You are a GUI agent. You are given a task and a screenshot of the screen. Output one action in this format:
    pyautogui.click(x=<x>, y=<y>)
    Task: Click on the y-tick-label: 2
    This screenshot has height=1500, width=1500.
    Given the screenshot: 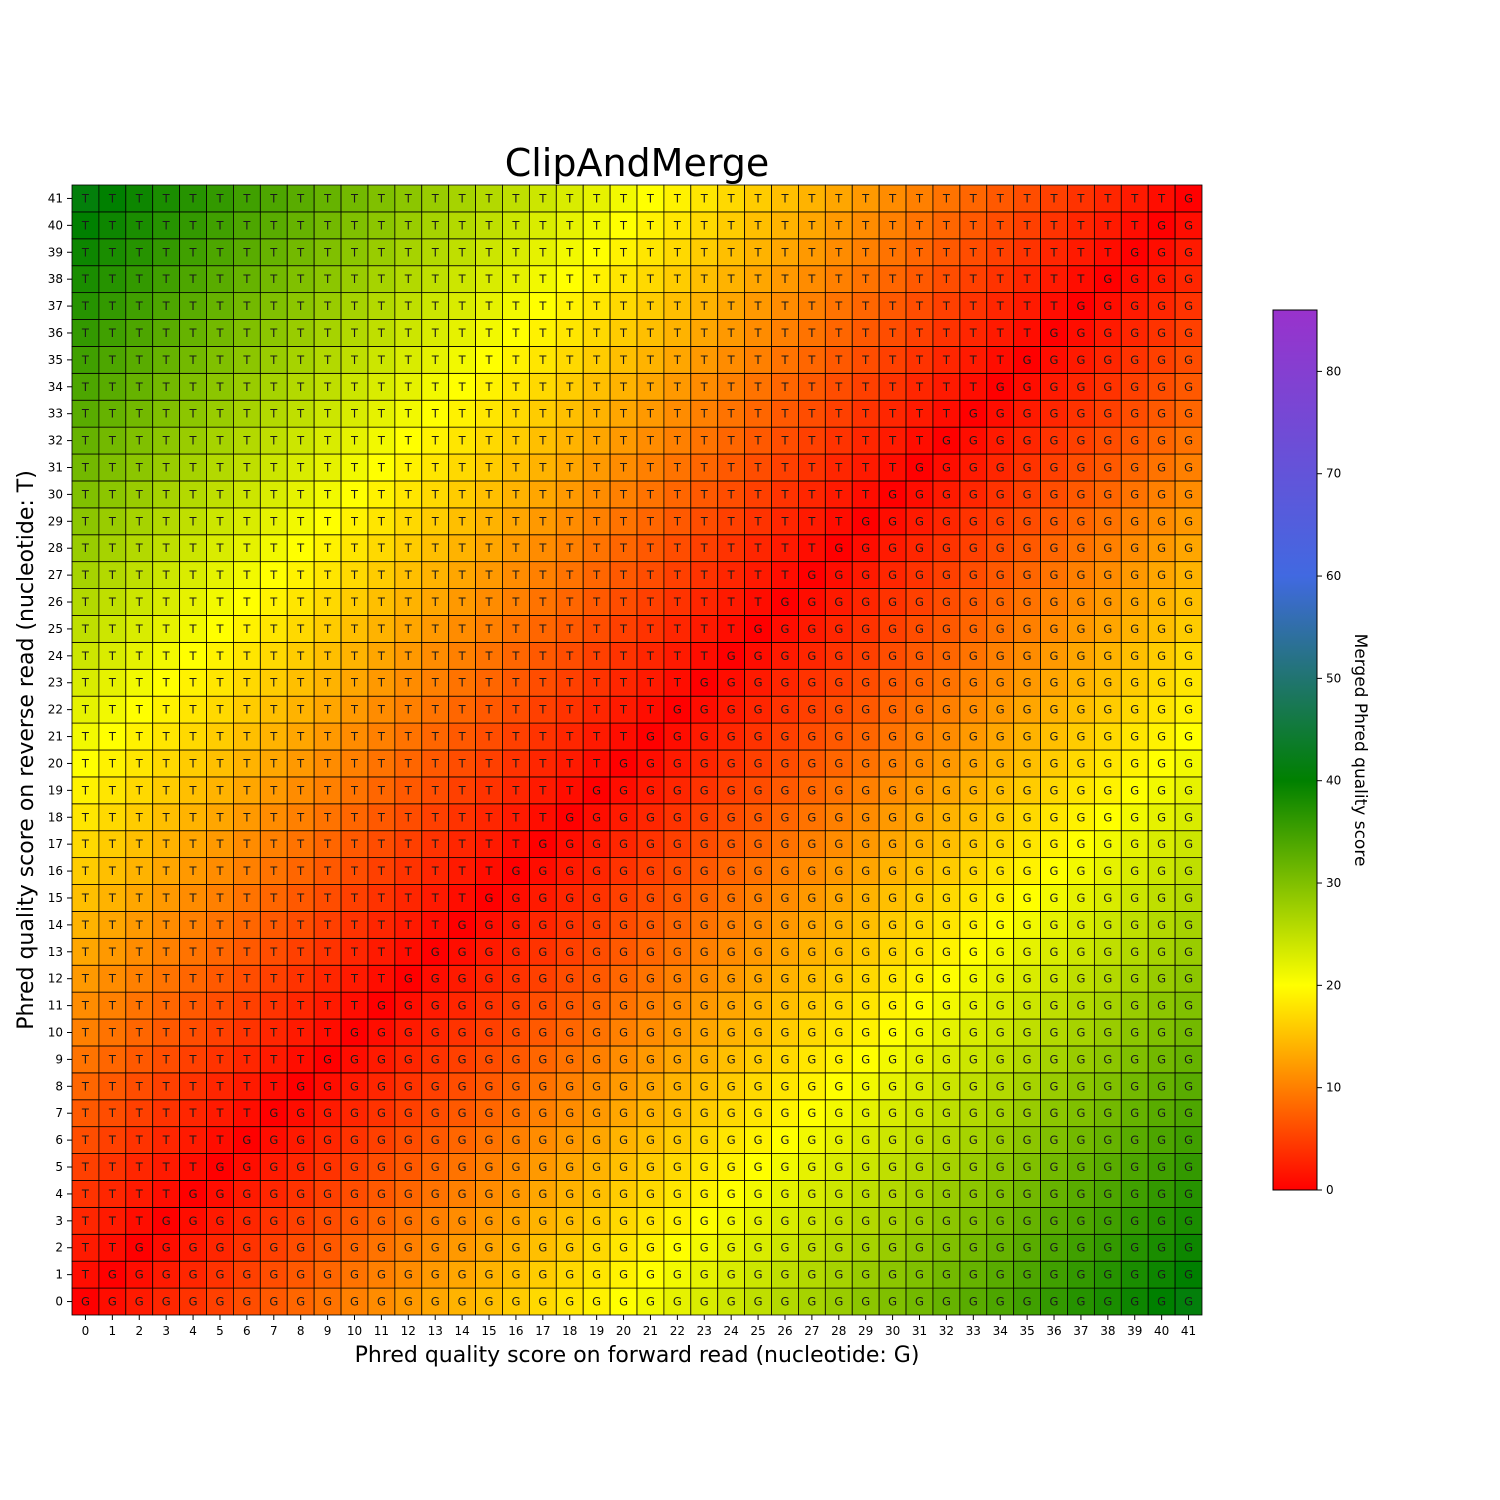 What is the action you would take?
    pyautogui.click(x=59, y=1248)
    